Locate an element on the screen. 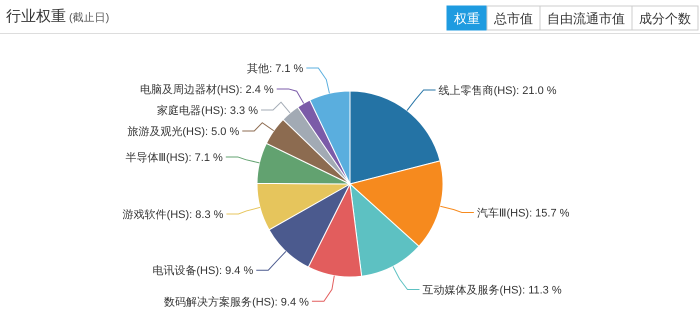  slice-label: 旅游及观光(HS): 5.0 % is located at coordinates (183, 131).